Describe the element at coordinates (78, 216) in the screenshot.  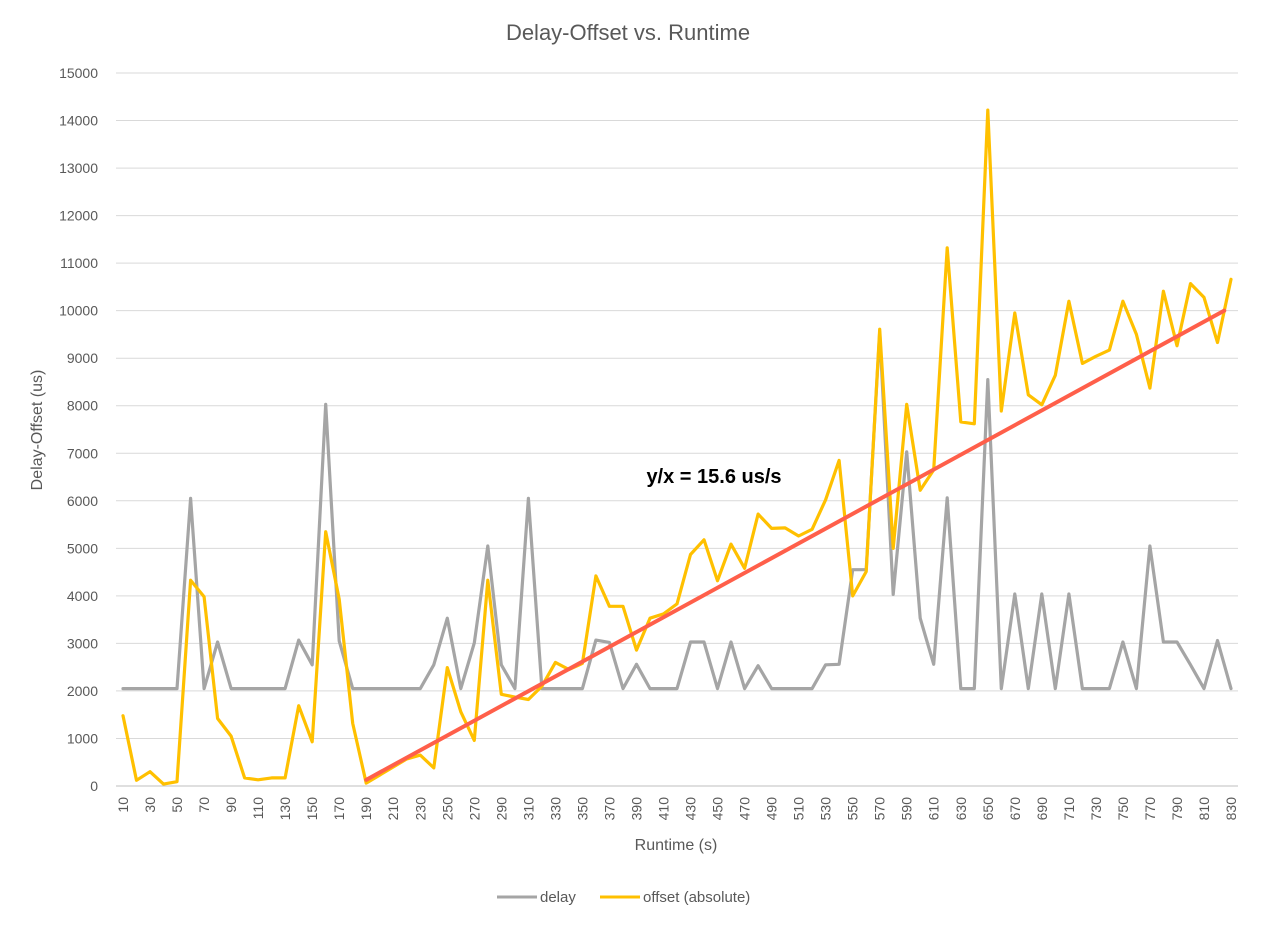
I see `y-tick-label: 12000` at that location.